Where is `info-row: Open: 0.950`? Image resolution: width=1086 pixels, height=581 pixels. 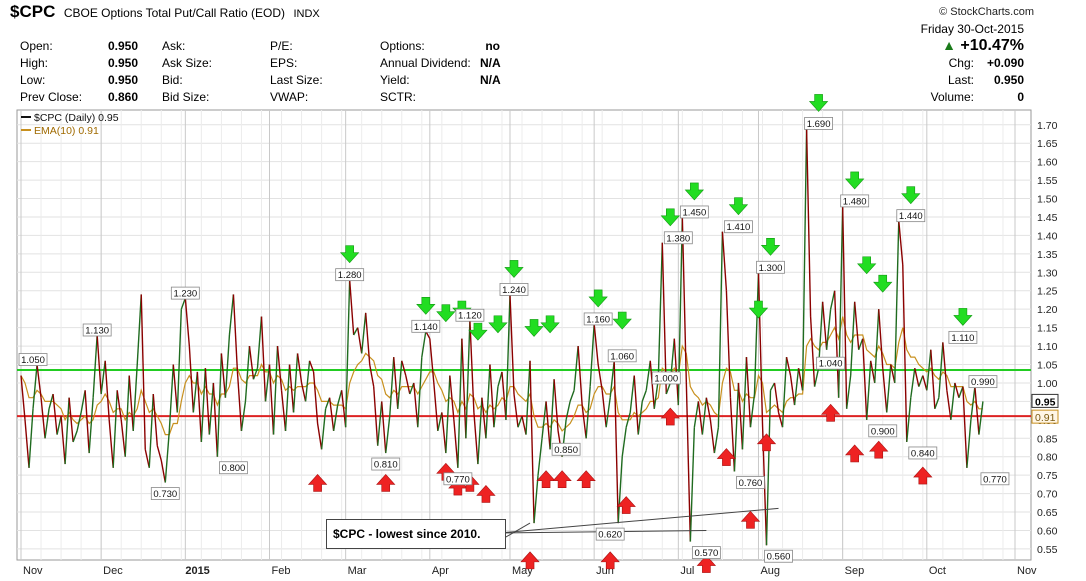
info-row: Open: 0.950 is located at coordinates (79, 46).